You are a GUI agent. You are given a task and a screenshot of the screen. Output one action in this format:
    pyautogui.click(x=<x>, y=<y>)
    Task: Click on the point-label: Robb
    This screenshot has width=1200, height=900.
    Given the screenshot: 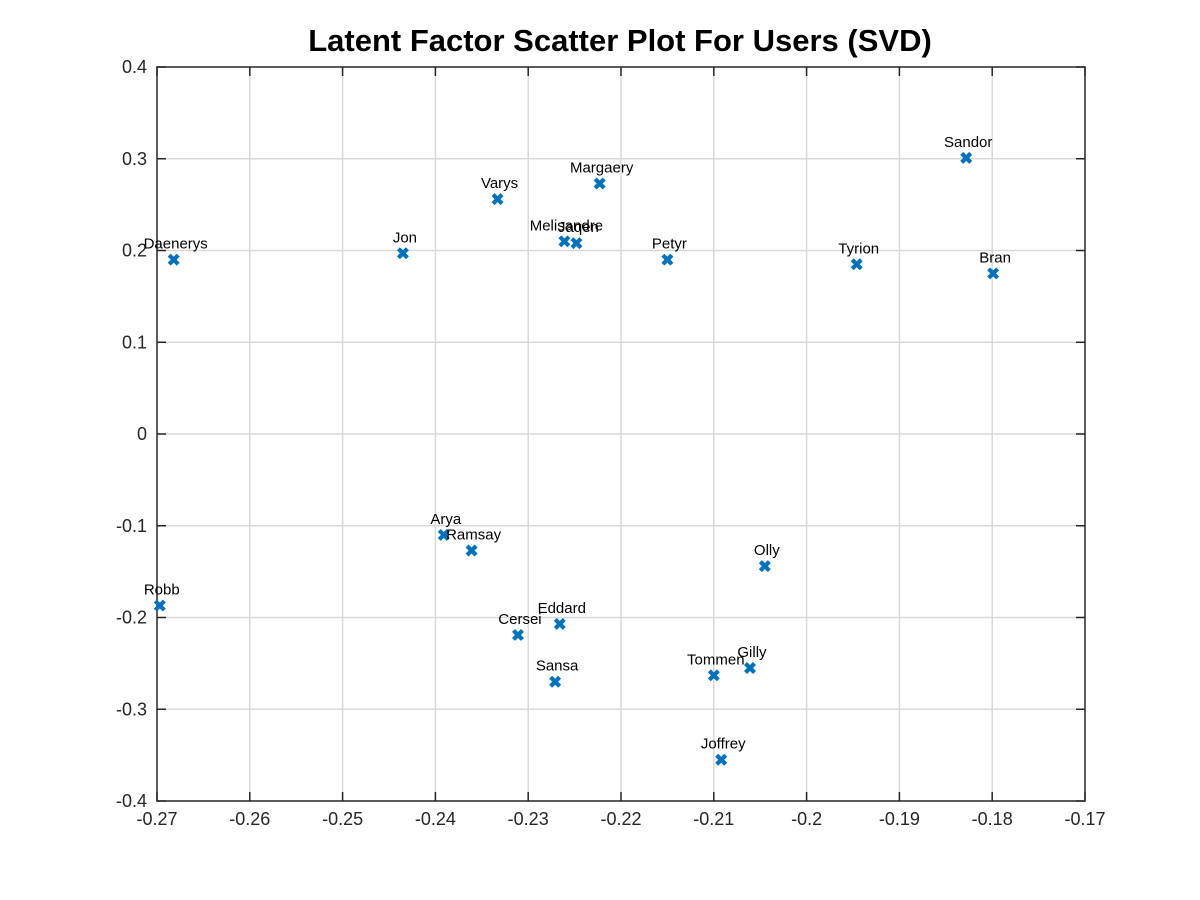 What is the action you would take?
    pyautogui.click(x=162, y=590)
    